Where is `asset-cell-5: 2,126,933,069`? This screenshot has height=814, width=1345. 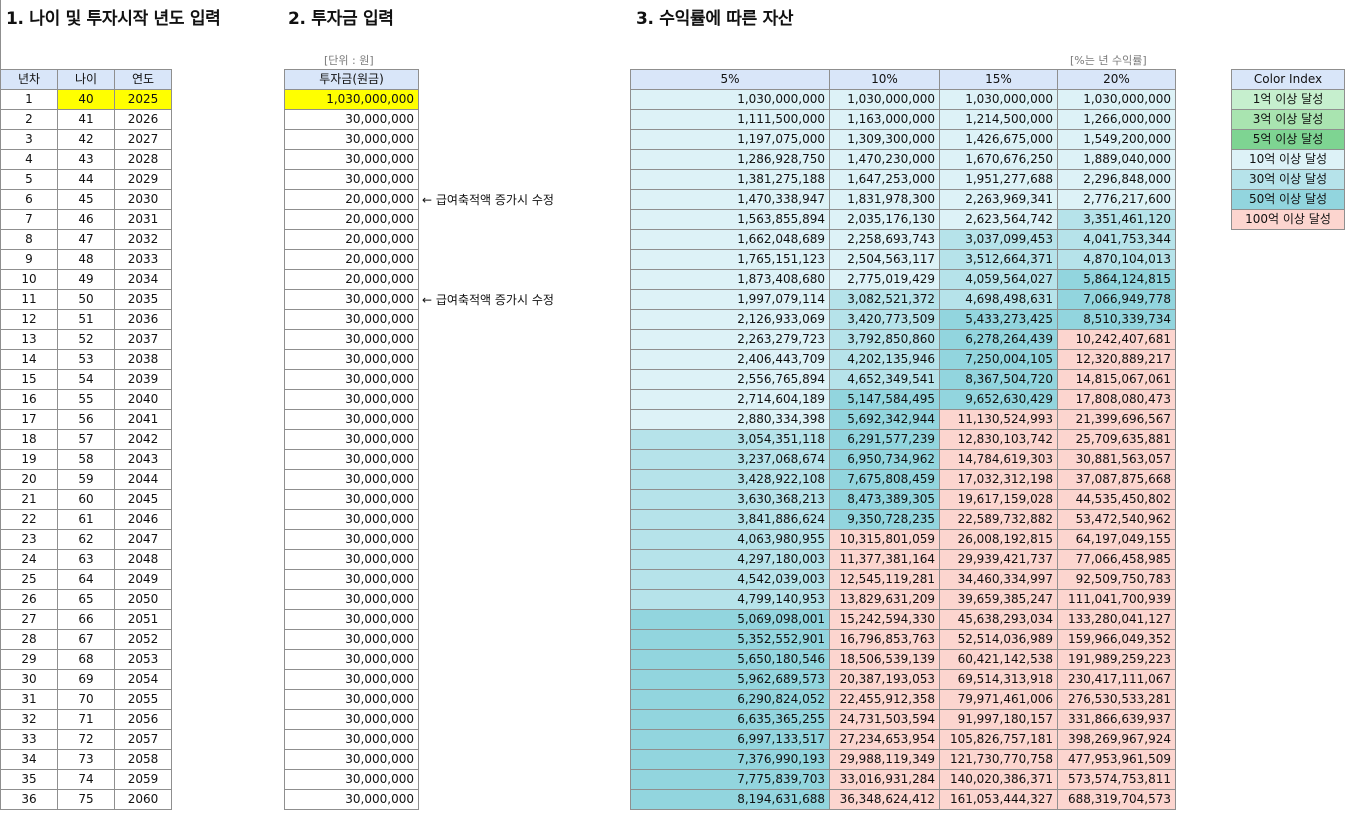
asset-cell-5: 2,126,933,069 is located at coordinates (730, 319).